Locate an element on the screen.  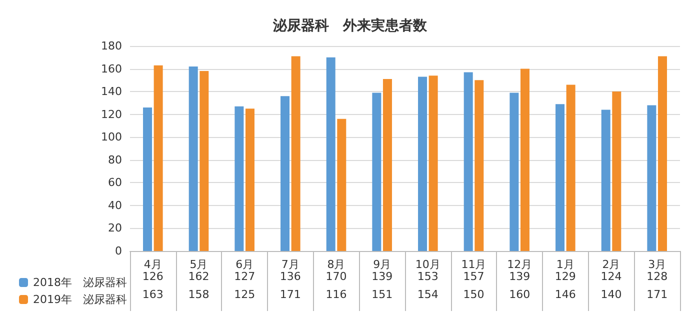
data-label: 127 is located at coordinates (245, 276).